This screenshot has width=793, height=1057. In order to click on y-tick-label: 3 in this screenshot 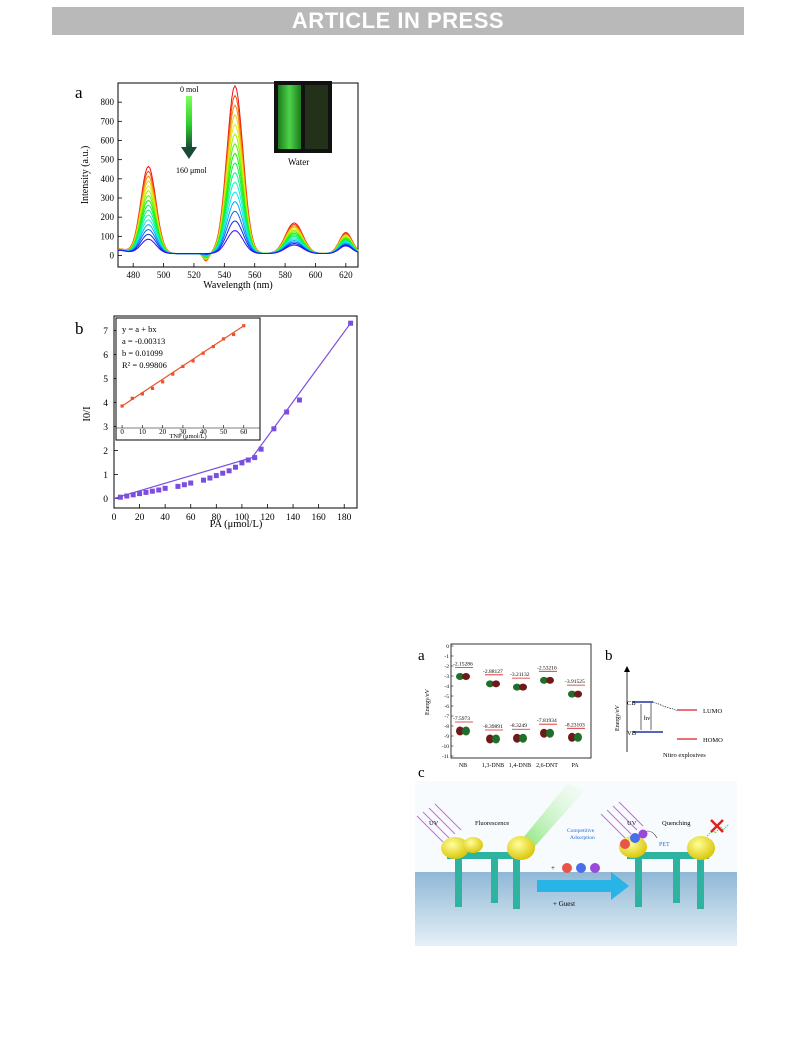, I will do `click(105, 428)`.